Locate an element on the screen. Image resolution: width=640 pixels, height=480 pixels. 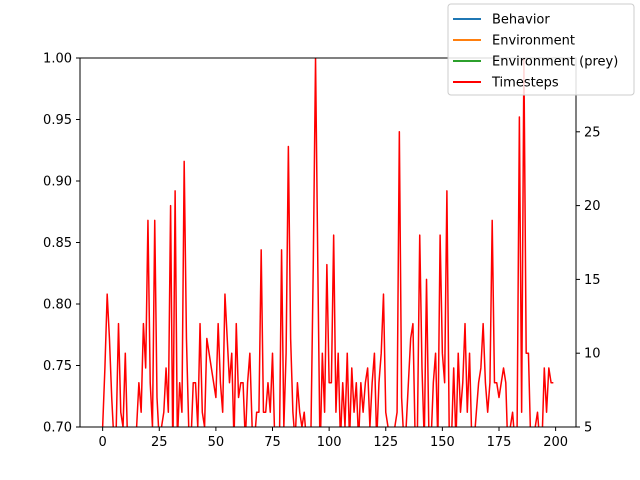
y-right-tick-label: 15 is located at coordinates (592, 280).